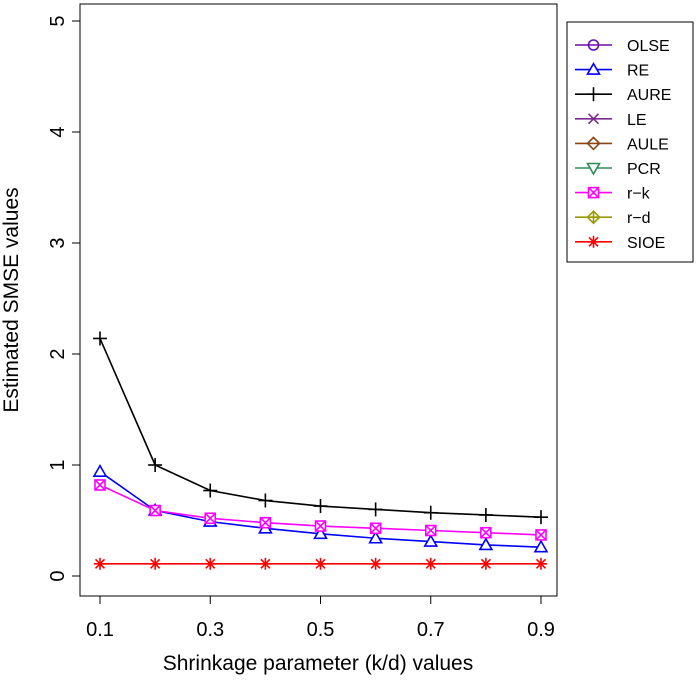 This screenshot has width=700, height=700. I want to click on legend-label: OLSE, so click(648, 46).